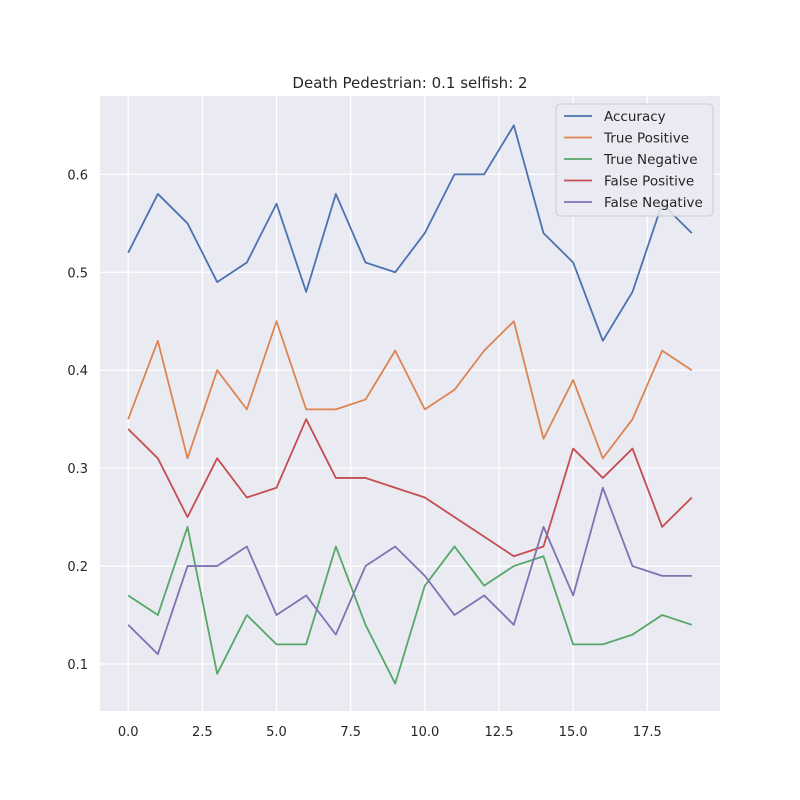 Image resolution: width=800 pixels, height=800 pixels. What do you see at coordinates (410, 605) in the screenshot?
I see `series-line-true-negative` at bounding box center [410, 605].